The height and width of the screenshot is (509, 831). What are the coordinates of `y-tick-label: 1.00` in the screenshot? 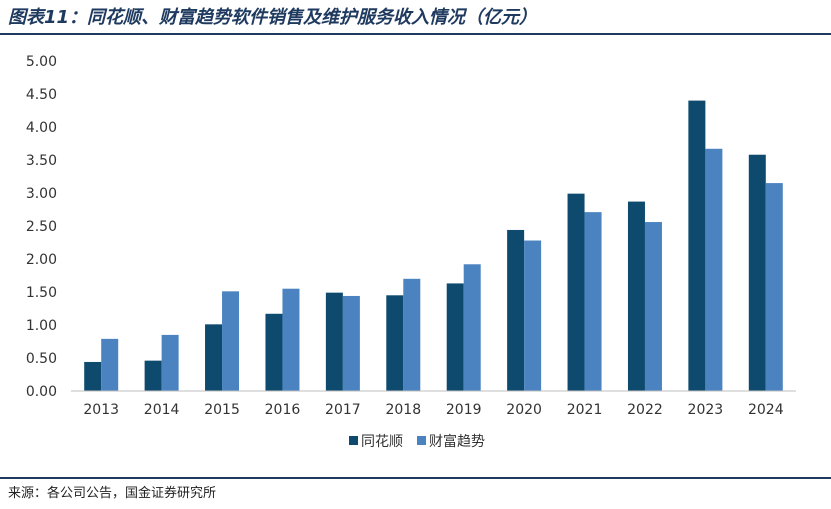 It's located at (41, 326).